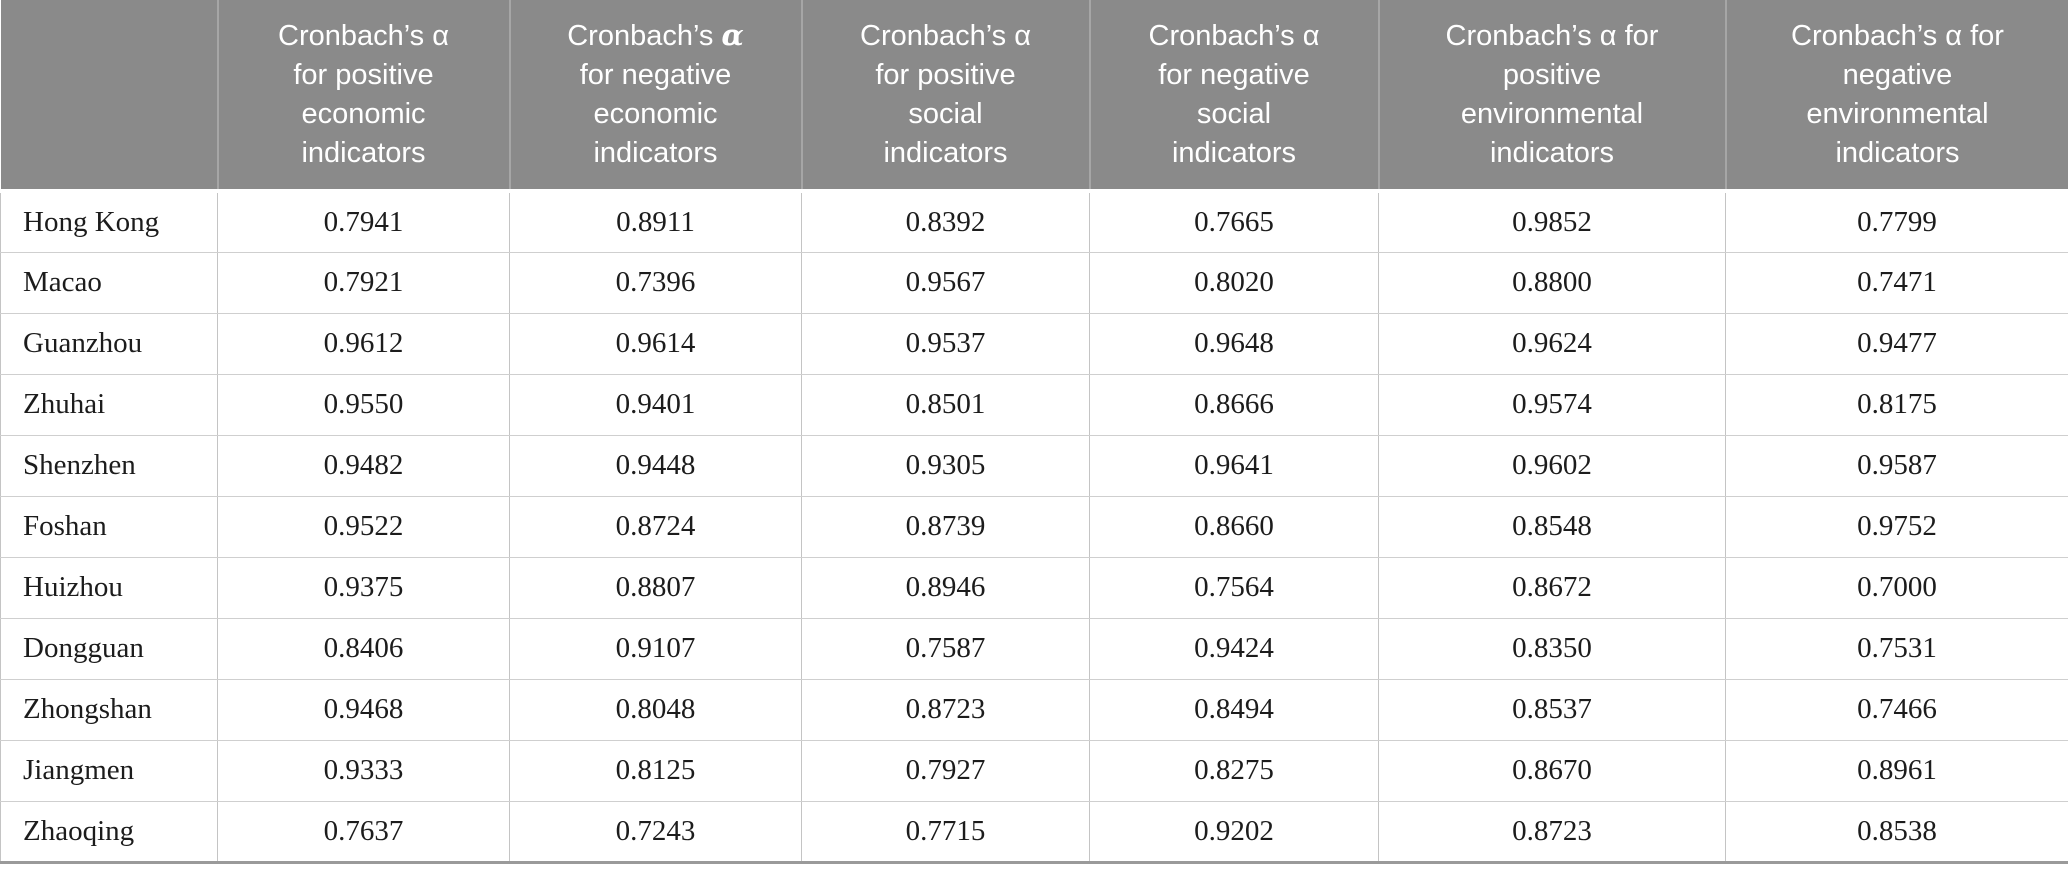 The width and height of the screenshot is (2068, 891). I want to click on alpha-value-cell: 0.8800, so click(1552, 282).